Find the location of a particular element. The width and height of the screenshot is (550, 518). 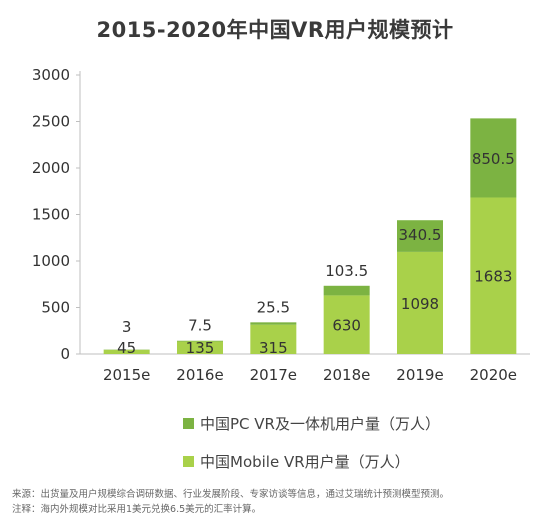

legend-item-mobile-vr: 中国Mobile VR用户量（万人） is located at coordinates (296, 461).